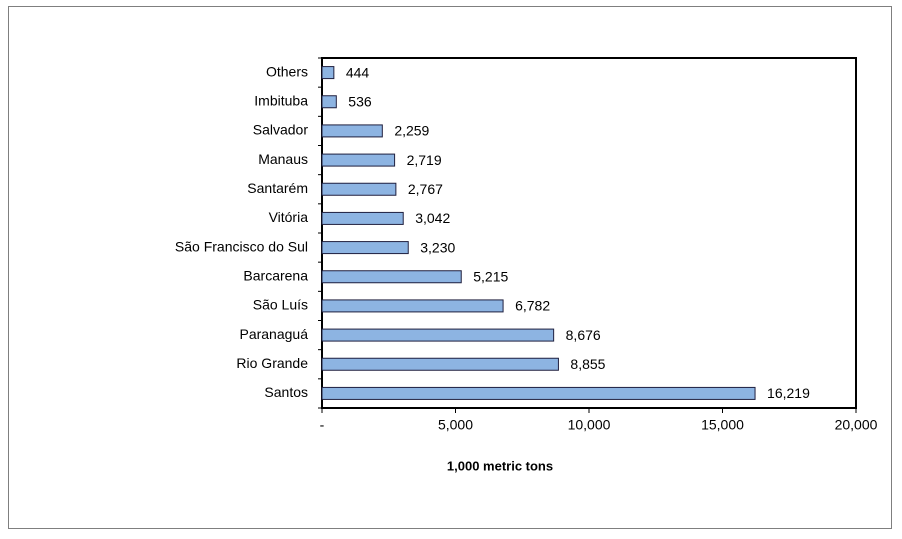  Describe the element at coordinates (275, 275) in the screenshot. I see `y-tick-label: Barcarena` at that location.